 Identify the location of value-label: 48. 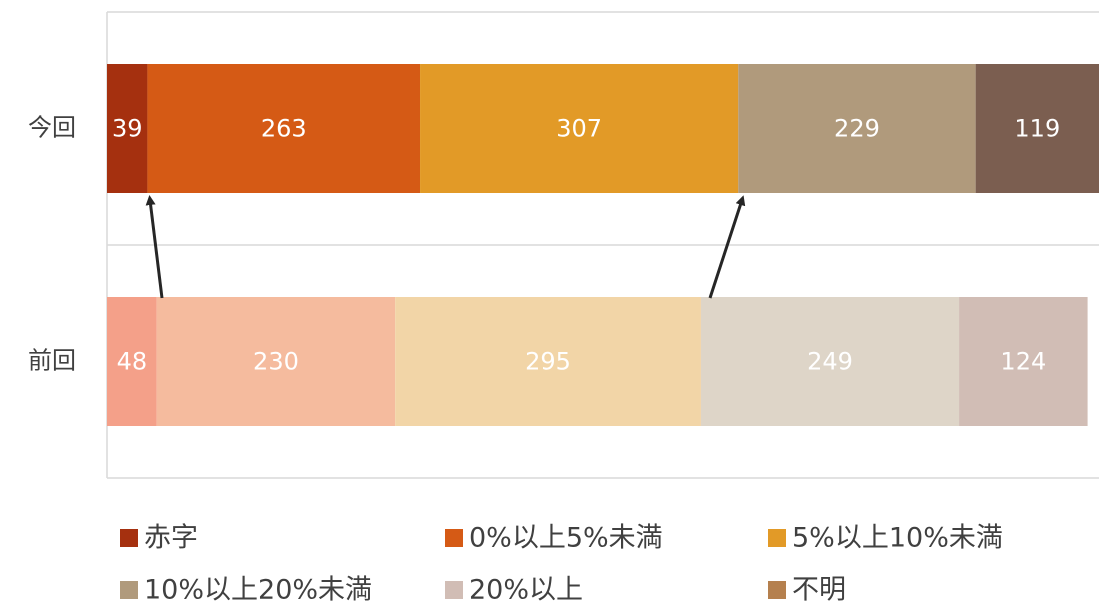
(132, 362).